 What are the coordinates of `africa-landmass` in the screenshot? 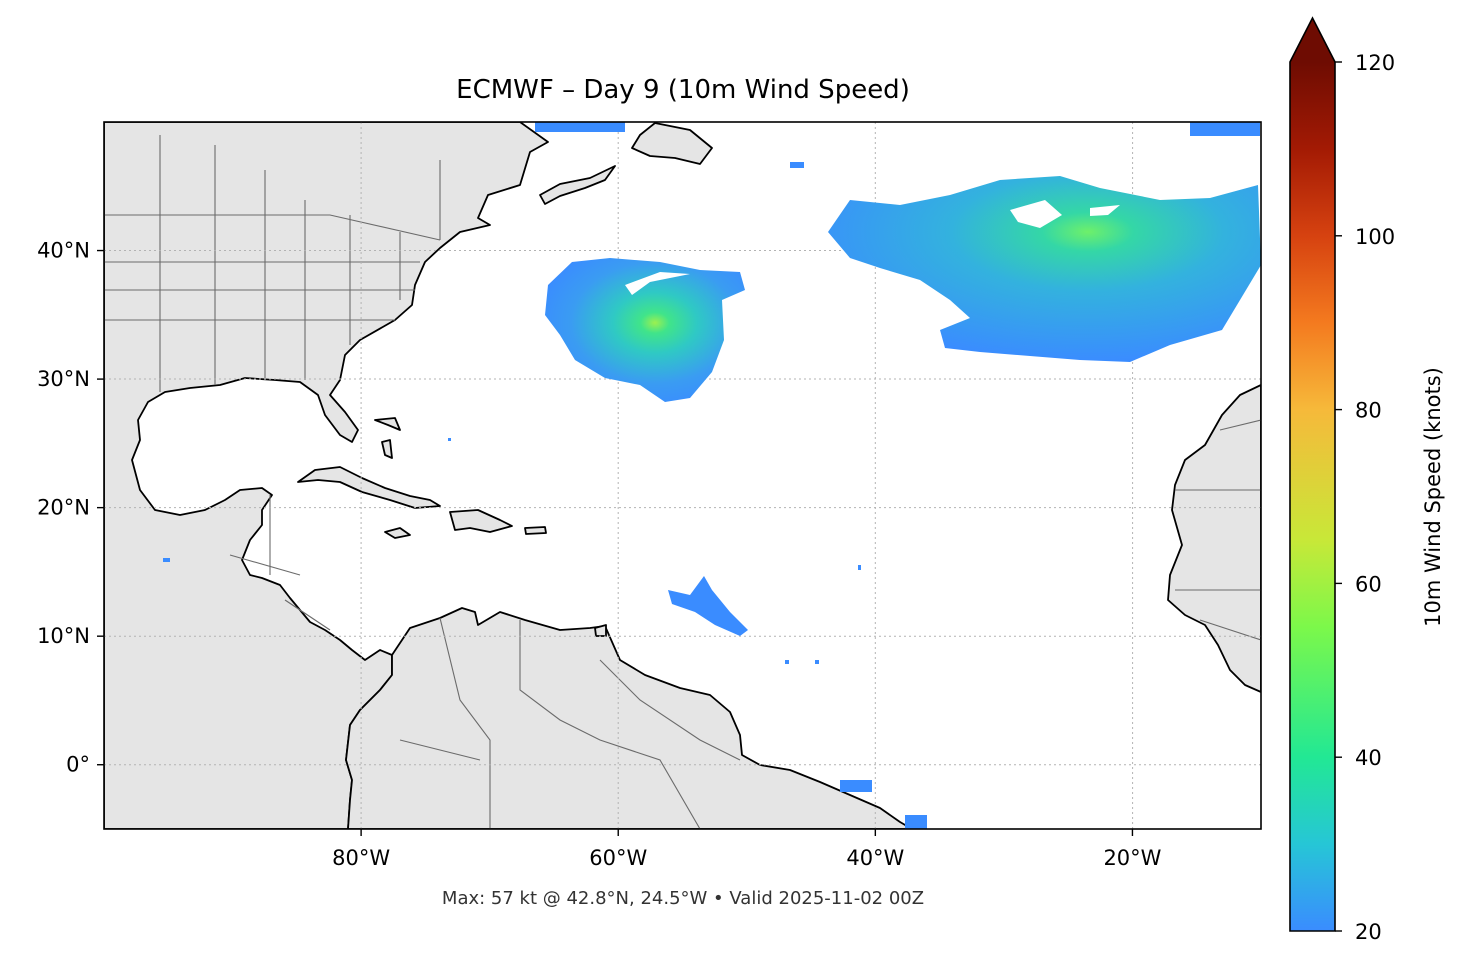 It's located at (1214, 538).